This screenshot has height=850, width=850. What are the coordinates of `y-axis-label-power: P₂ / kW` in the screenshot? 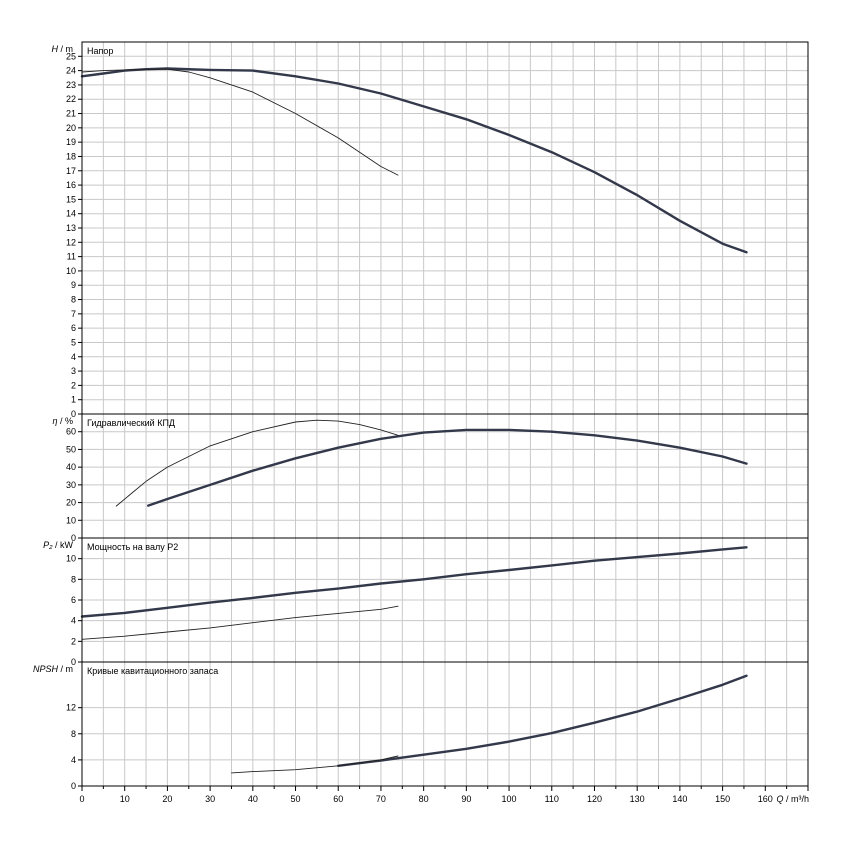 It's located at (58, 545).